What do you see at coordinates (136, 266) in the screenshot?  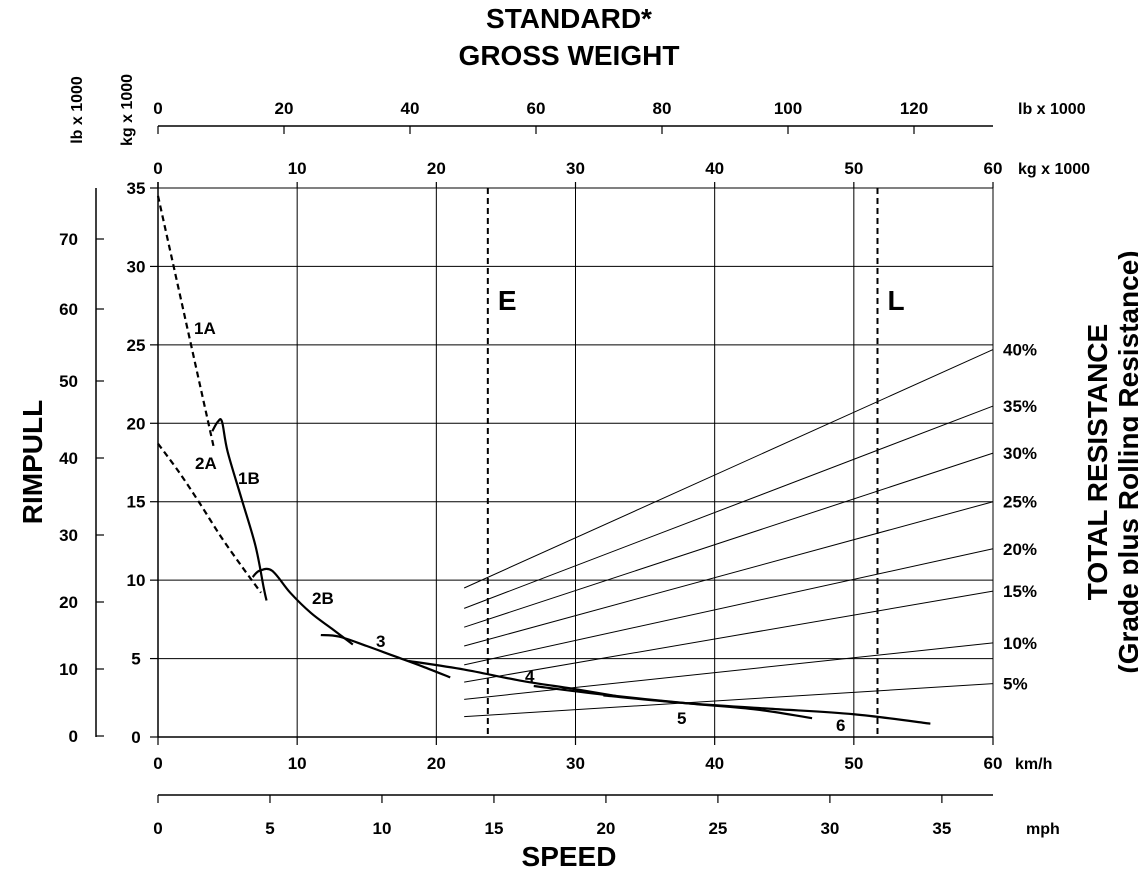 I see `y-tick-kg: 30` at bounding box center [136, 266].